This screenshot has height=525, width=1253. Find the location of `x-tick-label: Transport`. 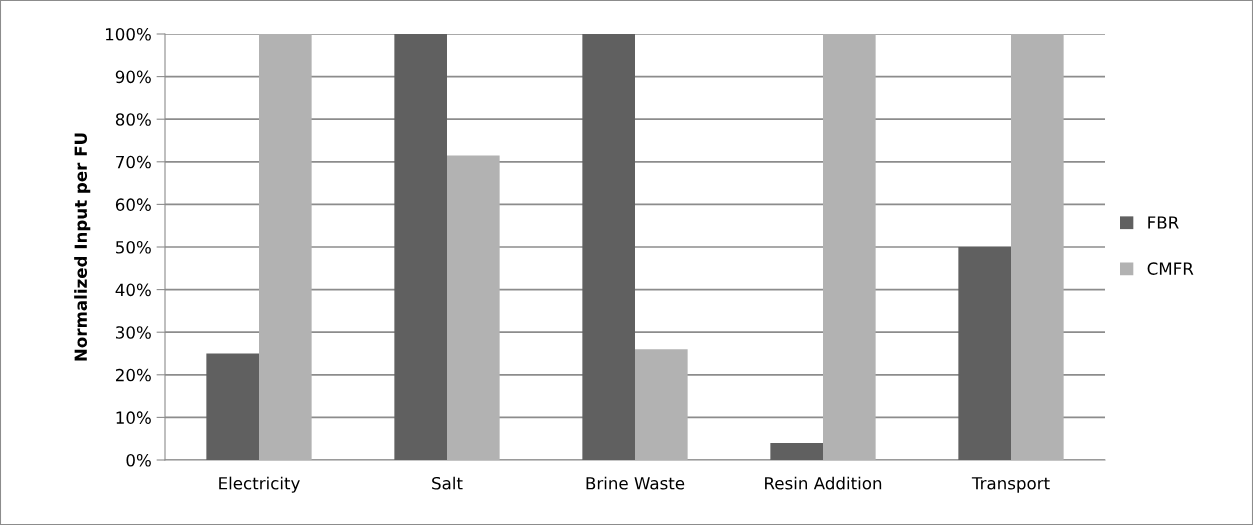

x-tick-label: Transport is located at coordinates (1010, 485).